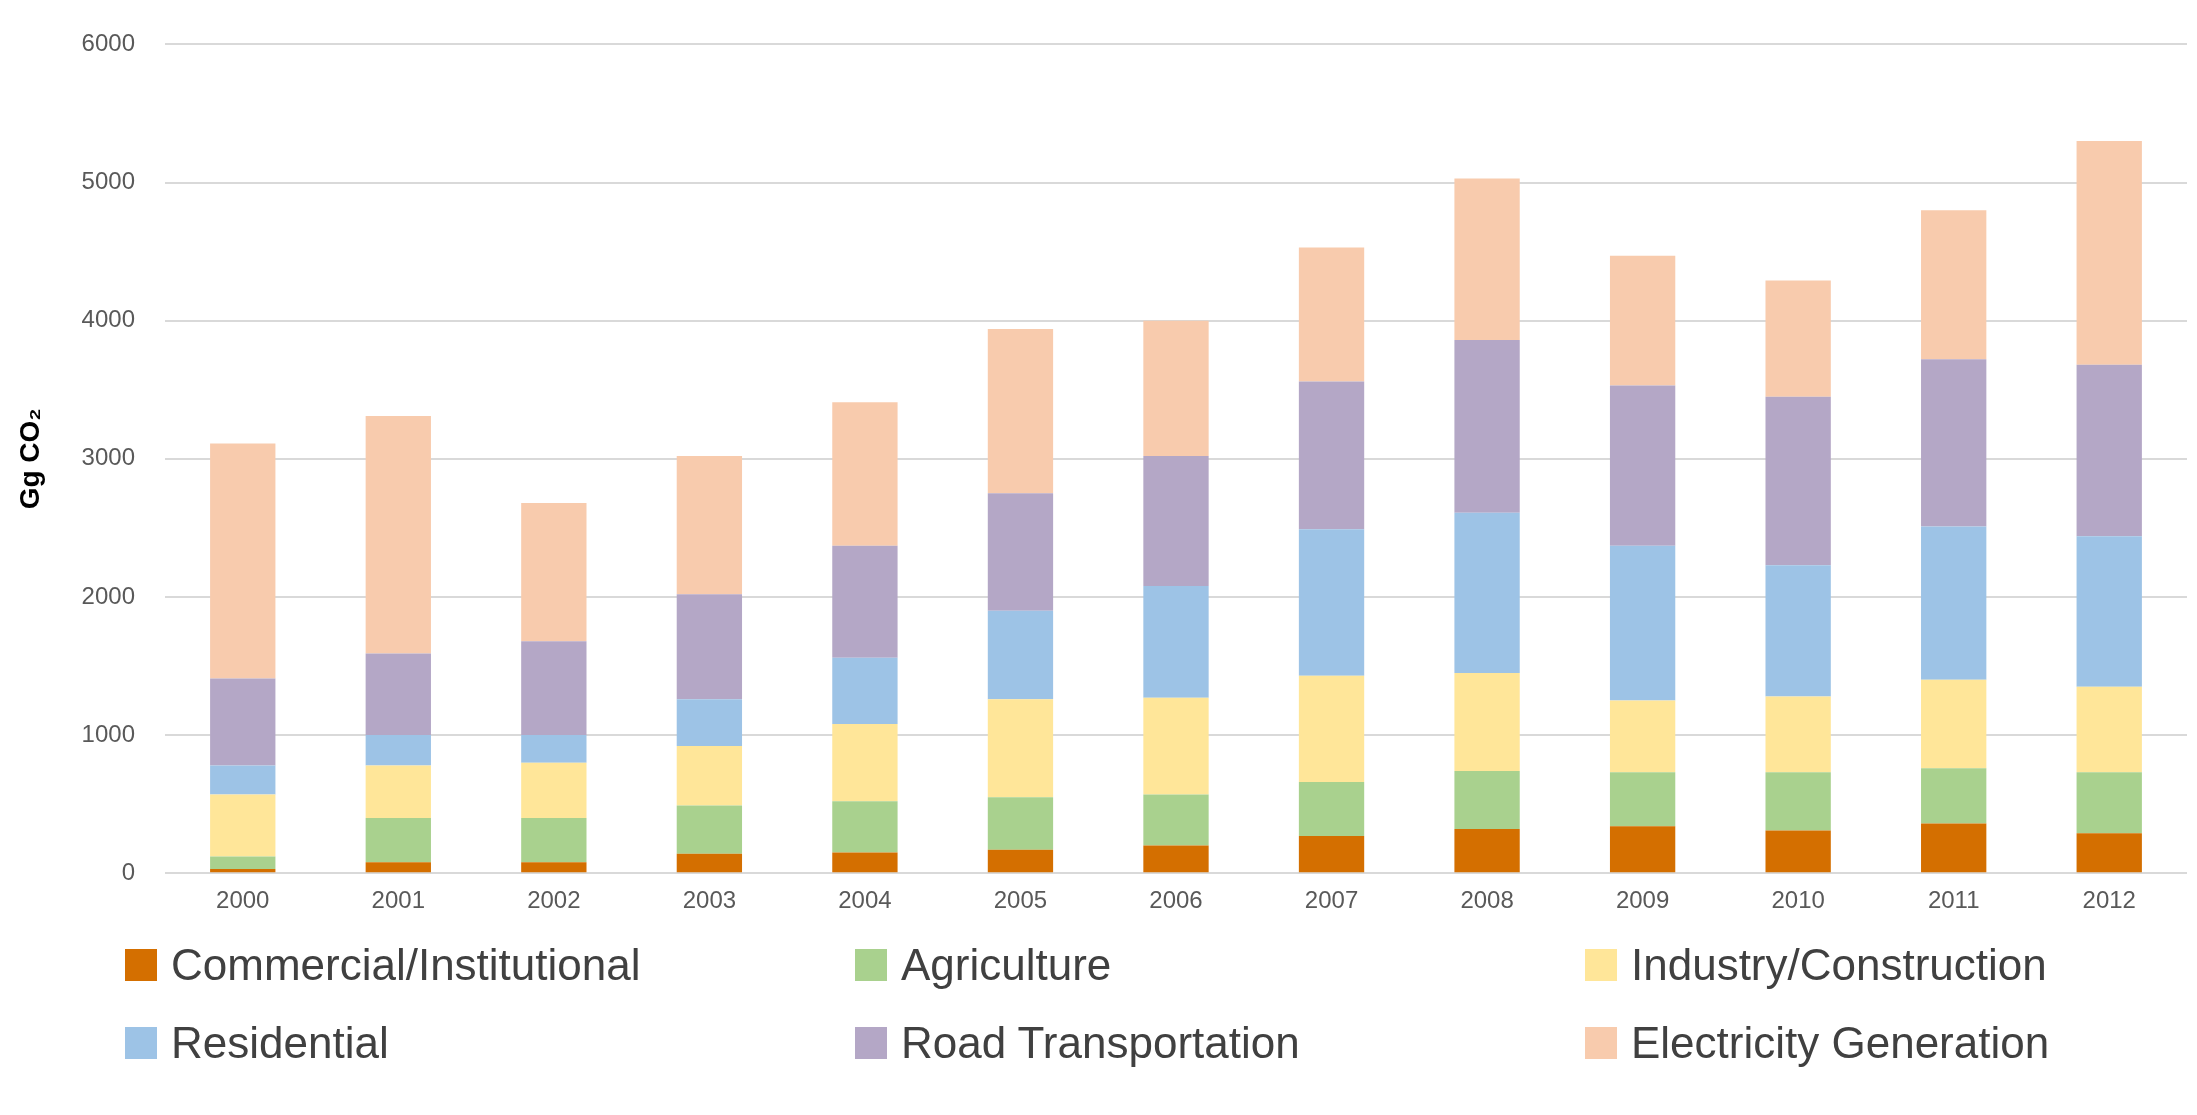 The width and height of the screenshot is (2197, 1115). I want to click on legend-label: Commercial/Institutional, so click(406, 965).